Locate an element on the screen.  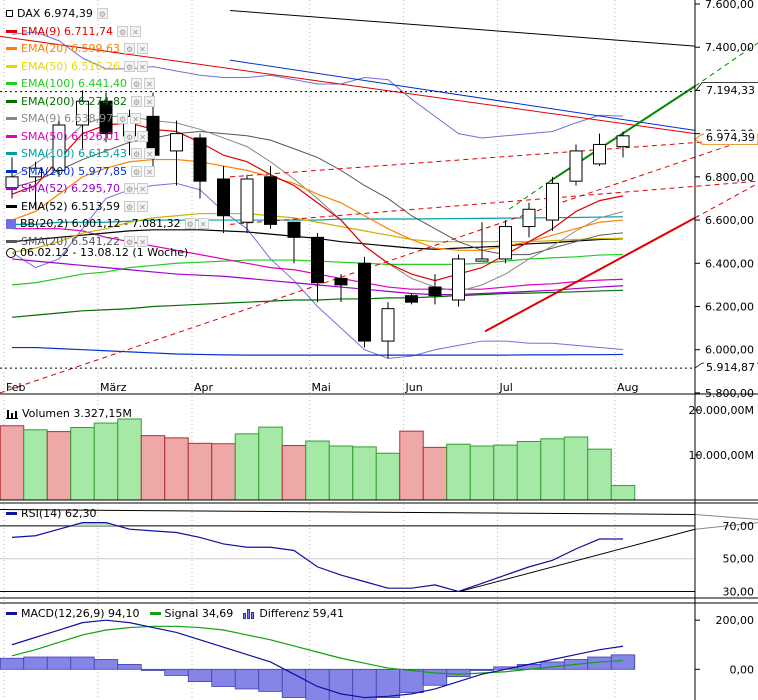
y-tick-label: 6.000,00 is located at coordinates (729, 350).